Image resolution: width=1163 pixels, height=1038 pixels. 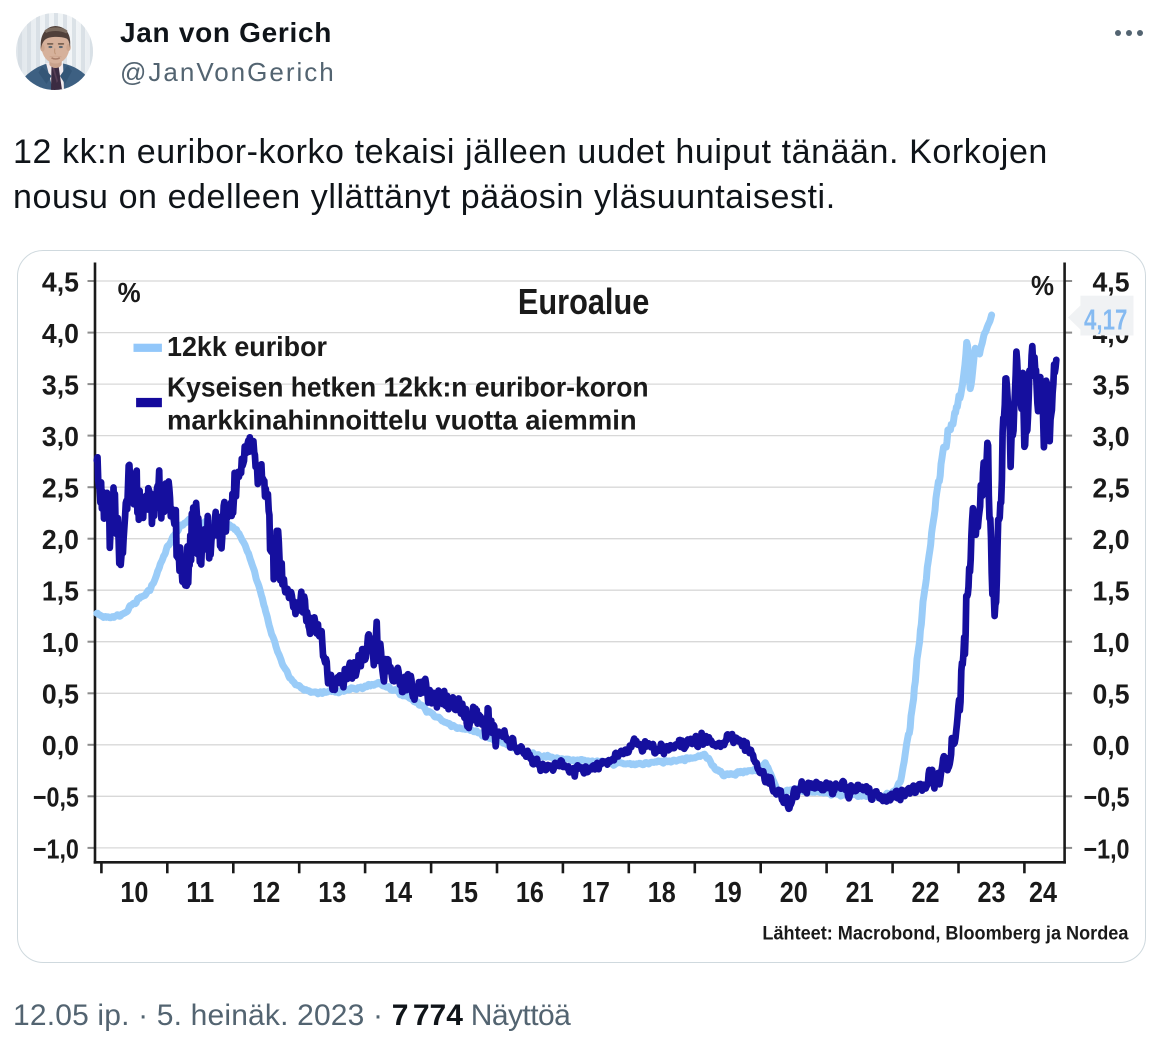 What do you see at coordinates (529, 893) in the screenshot?
I see `svg-text: 16` at bounding box center [529, 893].